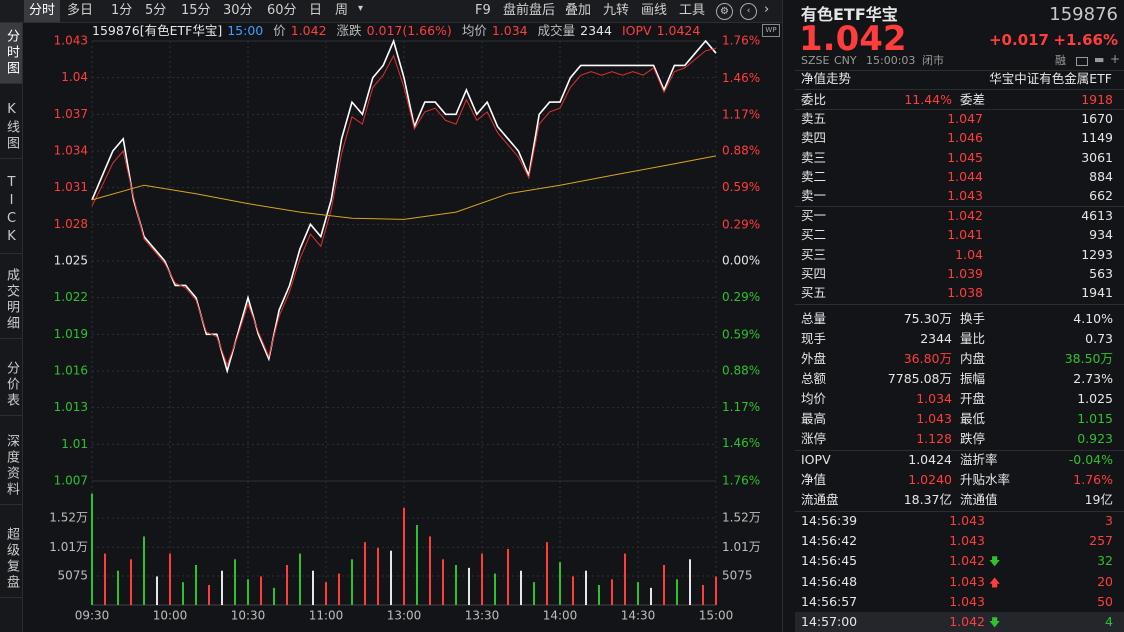 This screenshot has height=632, width=1124. What do you see at coordinates (80, 10) in the screenshot?
I see `tab: 多日` at bounding box center [80, 10].